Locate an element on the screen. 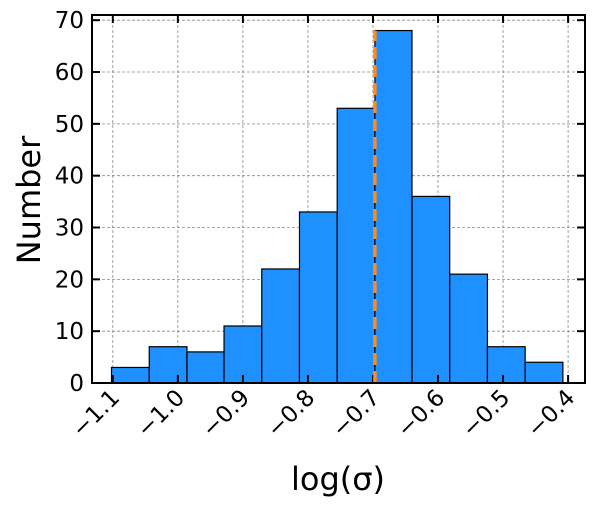 This screenshot has height=509, width=599. x-axis-label: log(σ) is located at coordinates (338, 479).